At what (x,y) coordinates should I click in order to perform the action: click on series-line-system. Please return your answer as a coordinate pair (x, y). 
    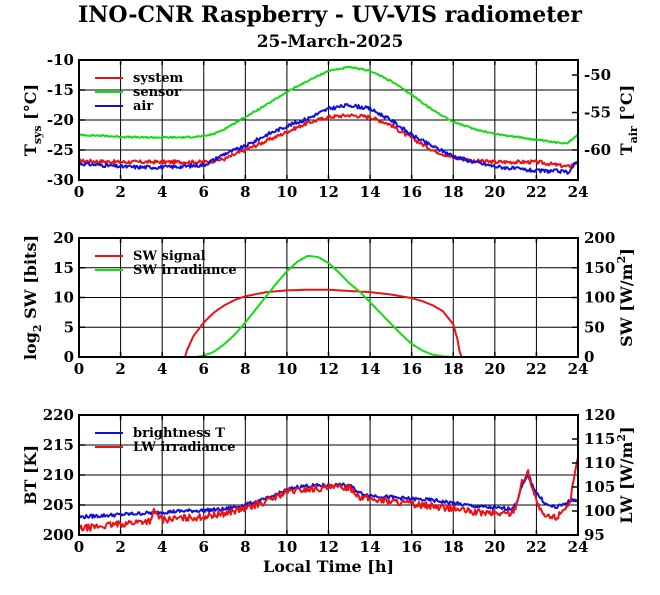
    Looking at the image, I should click on (328, 141).